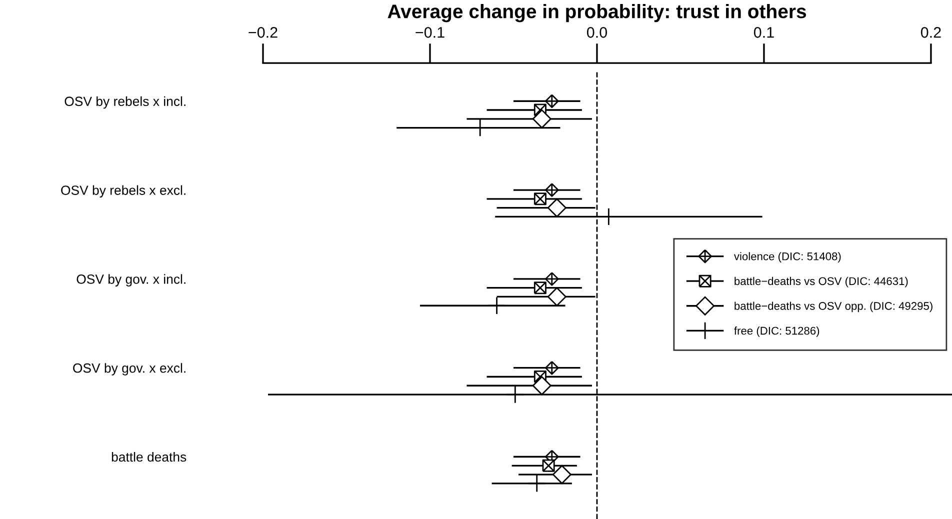 Image resolution: width=952 pixels, height=519 pixels. Describe the element at coordinates (930, 32) in the screenshot. I see `x-tick-label: 0.2` at that location.